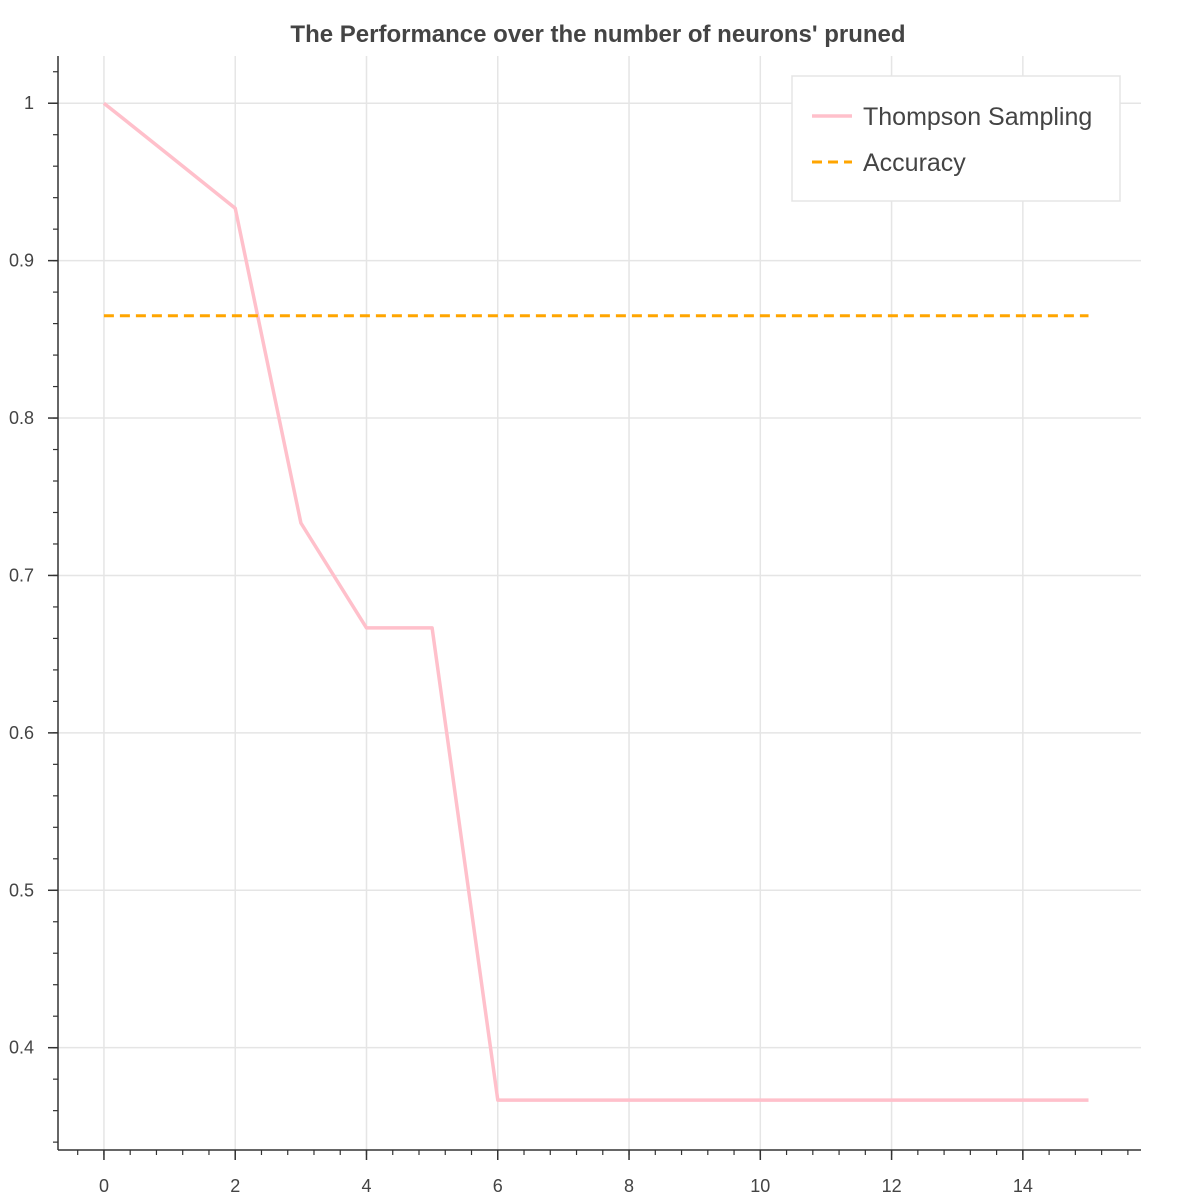 This screenshot has height=1200, width=1200. Describe the element at coordinates (498, 1186) in the screenshot. I see `x-tick-label: 6` at that location.